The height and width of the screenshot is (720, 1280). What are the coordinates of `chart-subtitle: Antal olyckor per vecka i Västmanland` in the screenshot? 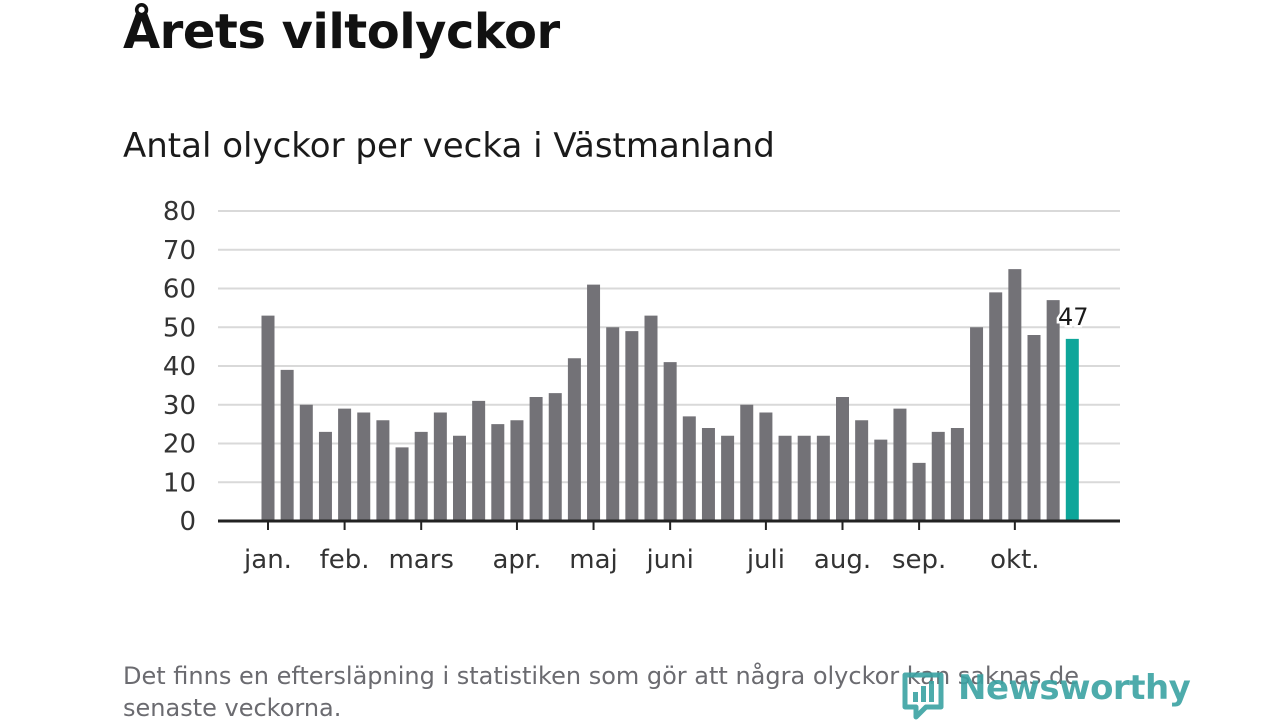 It's located at (449, 146).